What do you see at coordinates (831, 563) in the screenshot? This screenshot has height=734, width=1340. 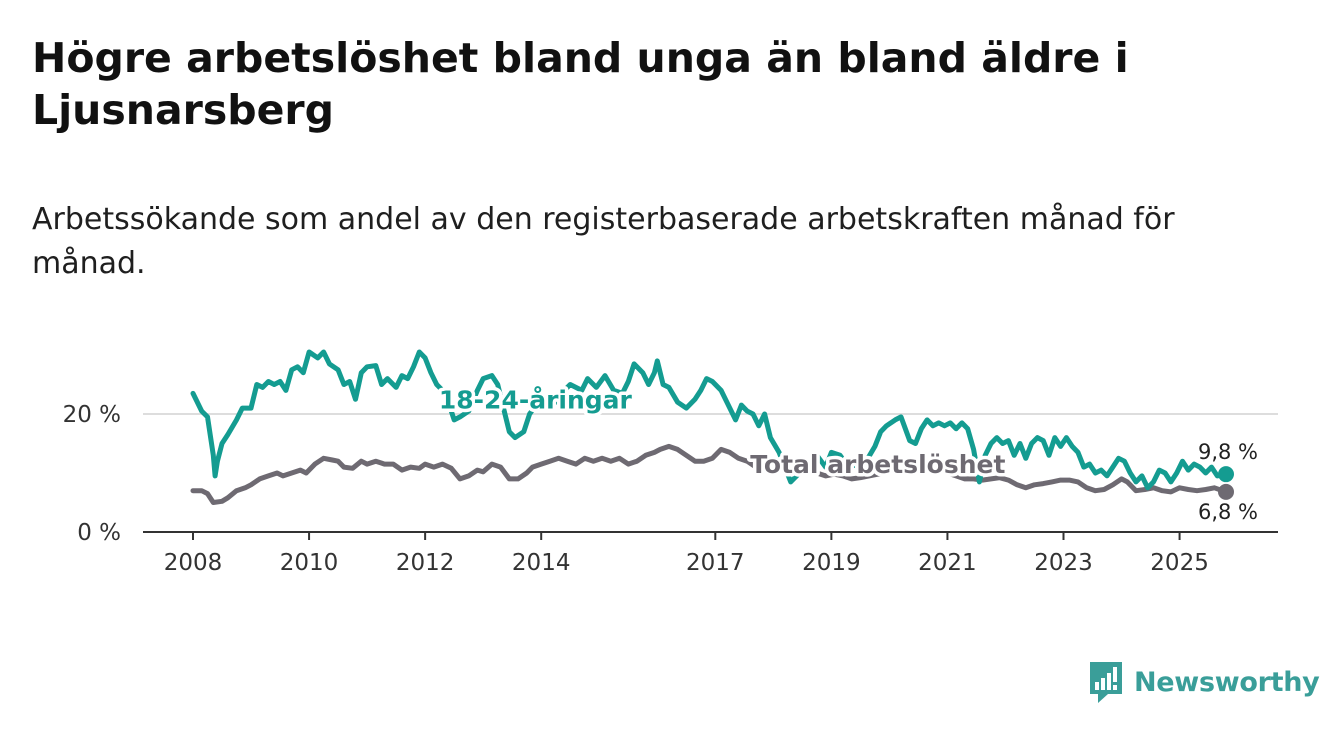 I see `x-tick-label: 2019` at bounding box center [831, 563].